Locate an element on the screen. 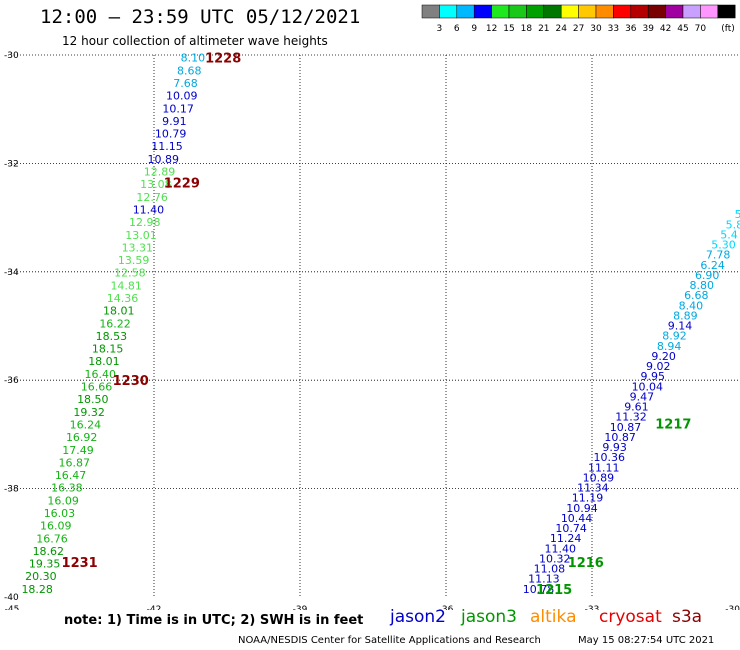 This screenshot has height=650, width=740. color-legend: 3 6 9 12 15 18 21 24 27 30 33 36 39 42 45 70 (ft) is located at coordinates (578, 19).